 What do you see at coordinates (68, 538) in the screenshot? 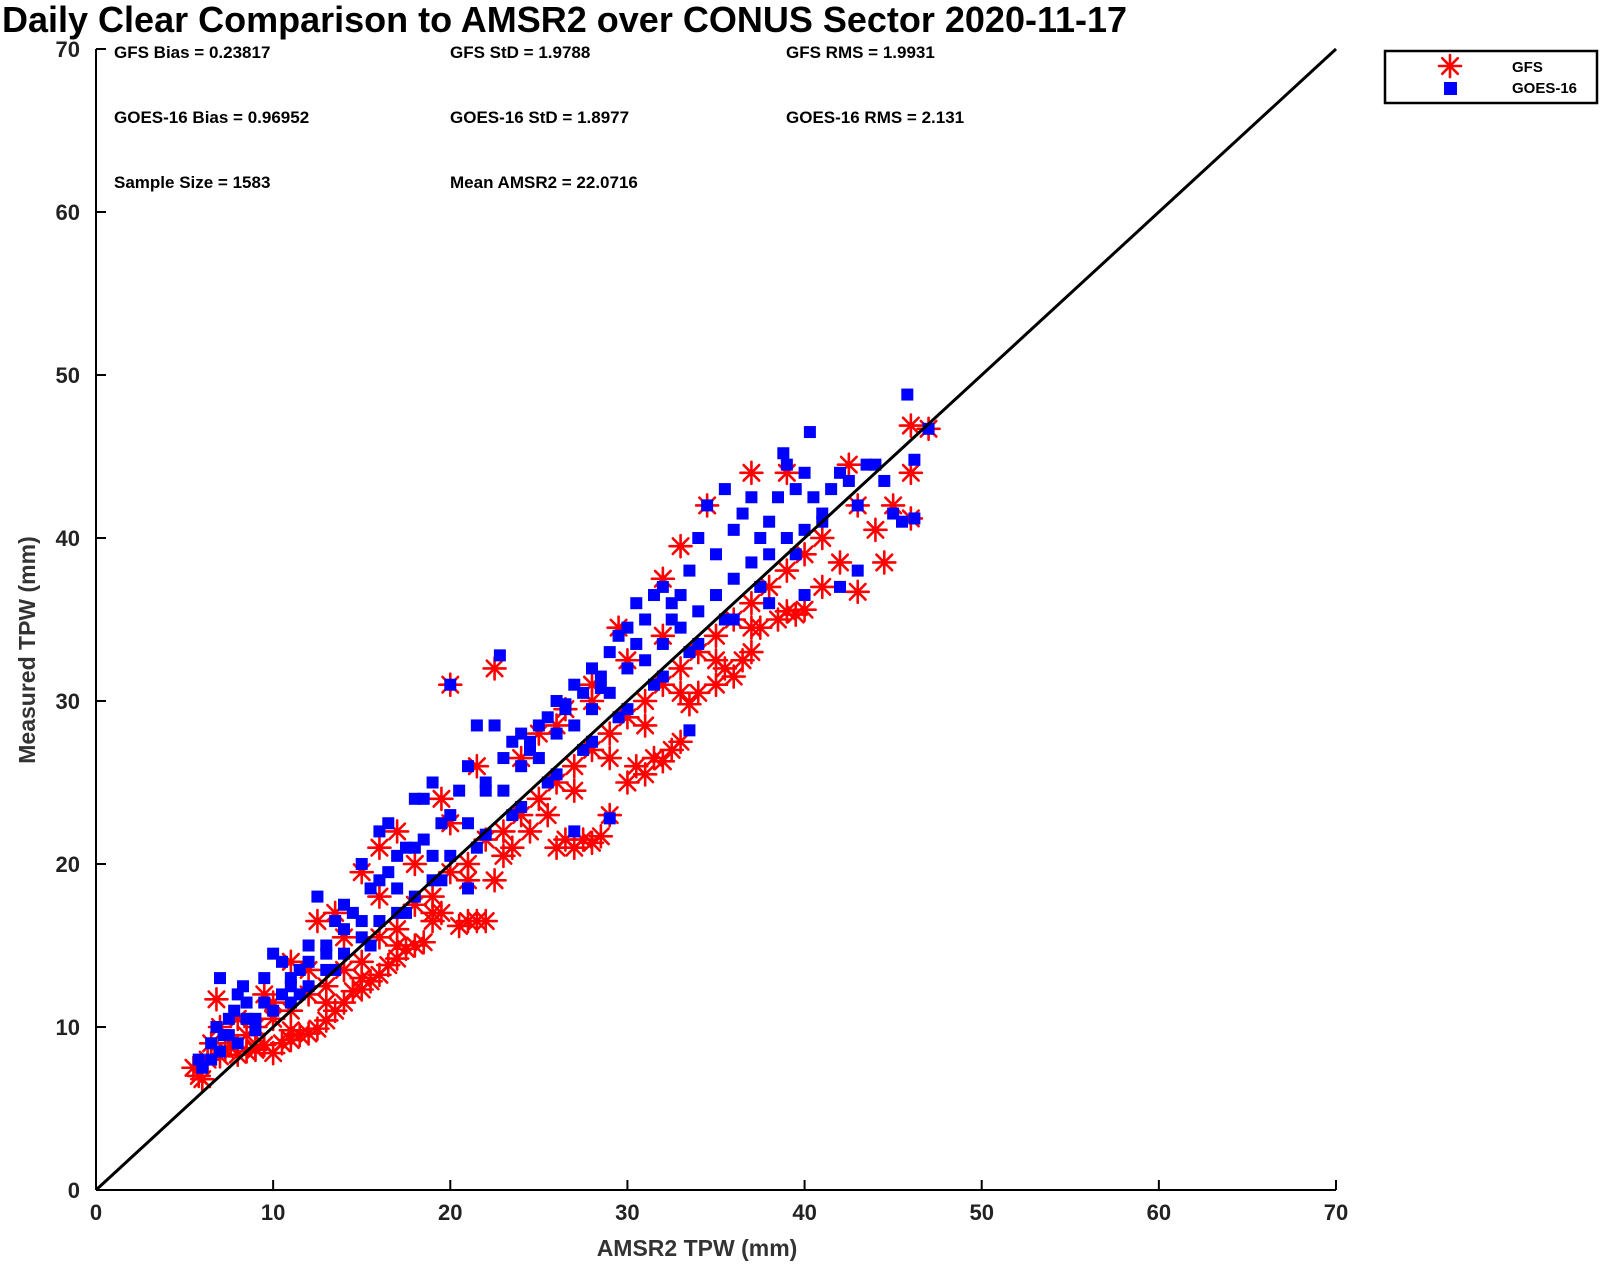
I see `y-tick-label: 40` at bounding box center [68, 538].